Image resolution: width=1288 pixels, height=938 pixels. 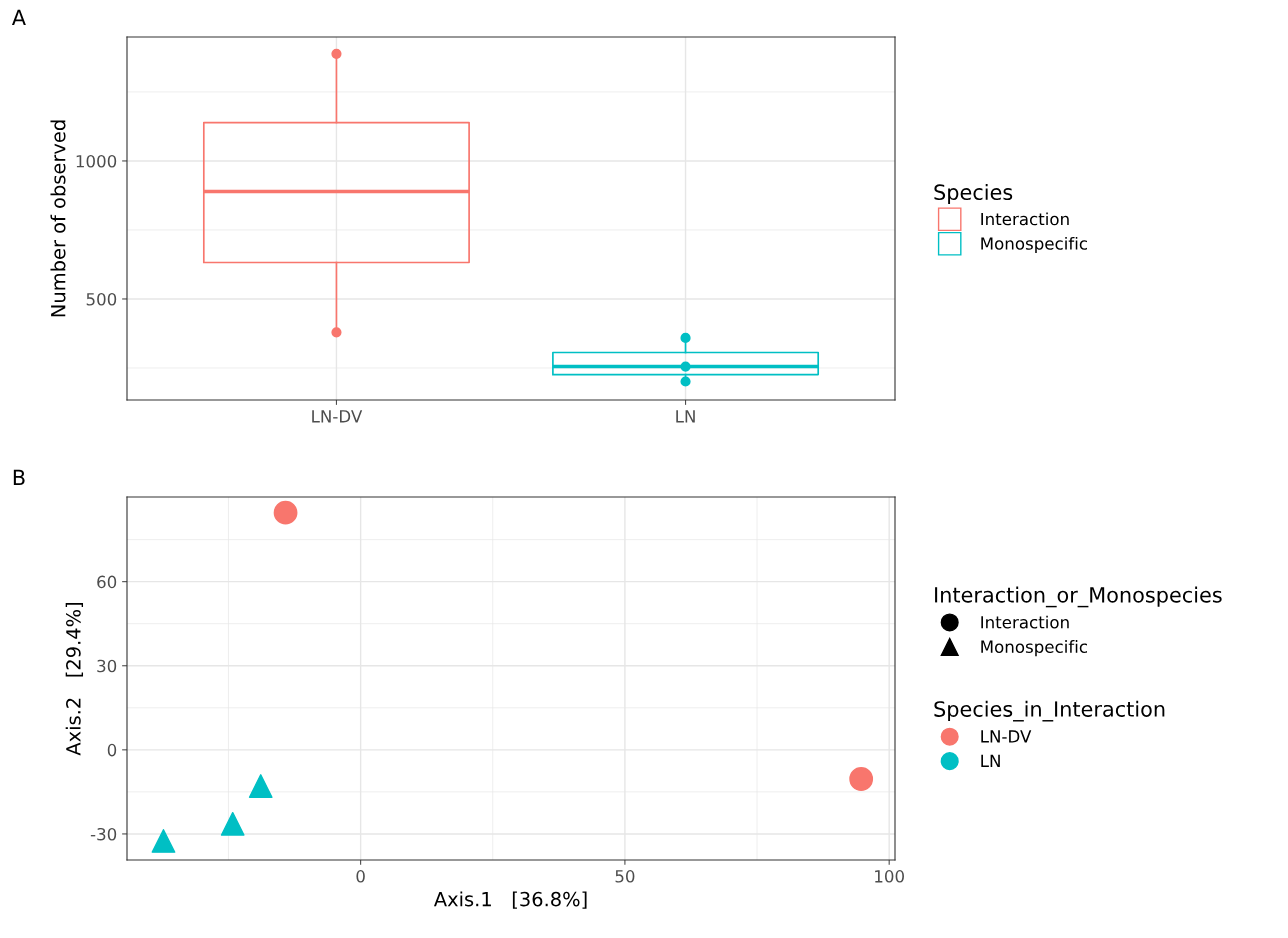 What do you see at coordinates (973, 194) in the screenshot?
I see `legend-title: Species` at bounding box center [973, 194].